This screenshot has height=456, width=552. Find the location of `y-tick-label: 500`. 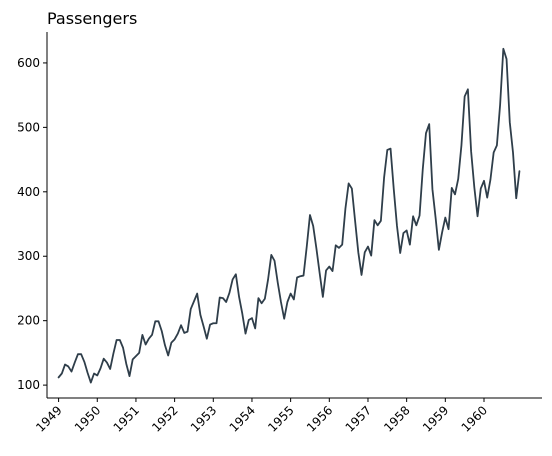

y-tick-label: 500 is located at coordinates (28, 127).